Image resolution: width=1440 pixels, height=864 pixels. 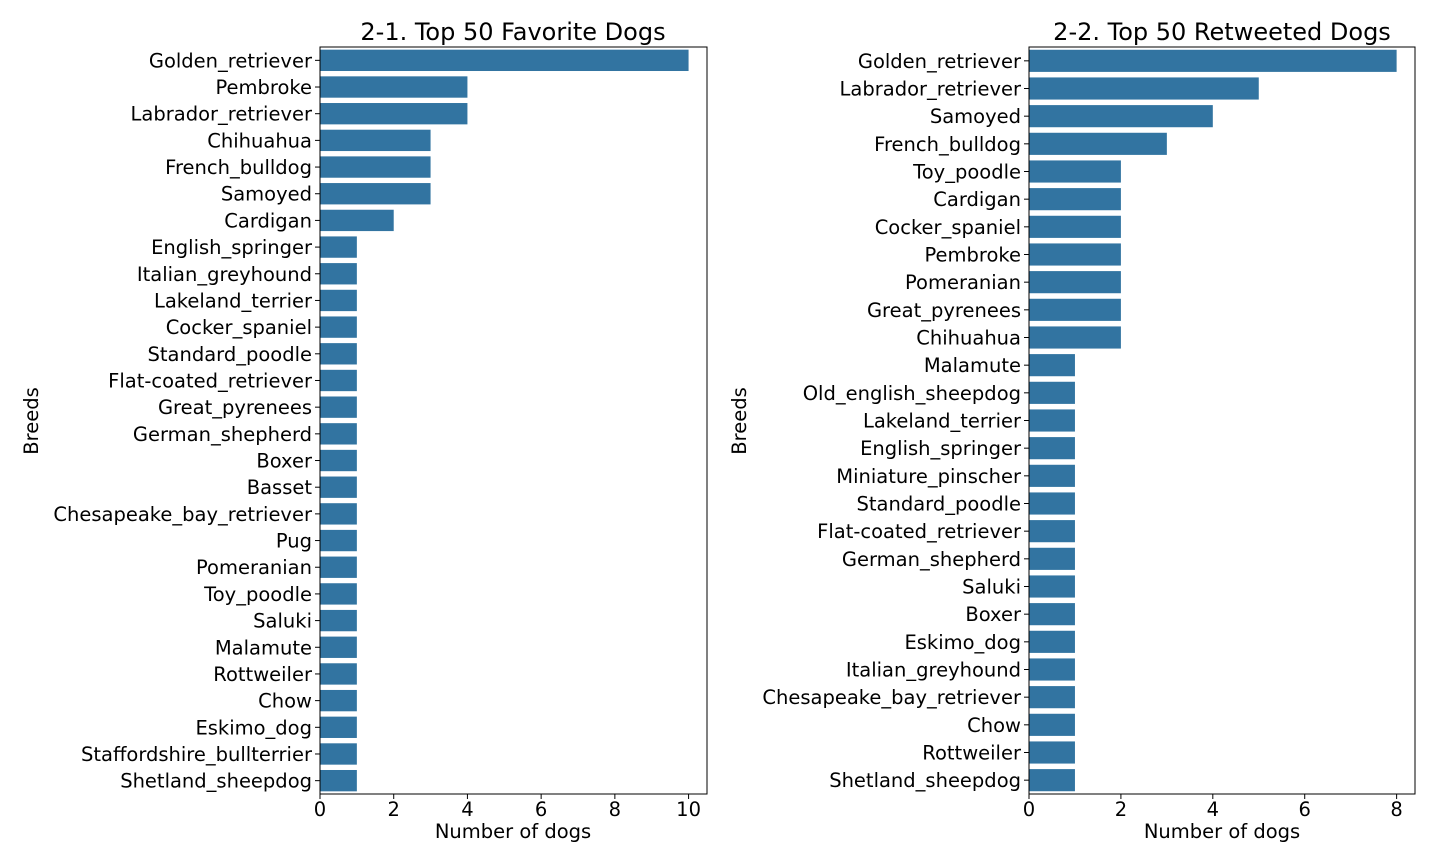 What do you see at coordinates (268, 220) in the screenshot?
I see `y-tick-label: Cardigan` at bounding box center [268, 220].